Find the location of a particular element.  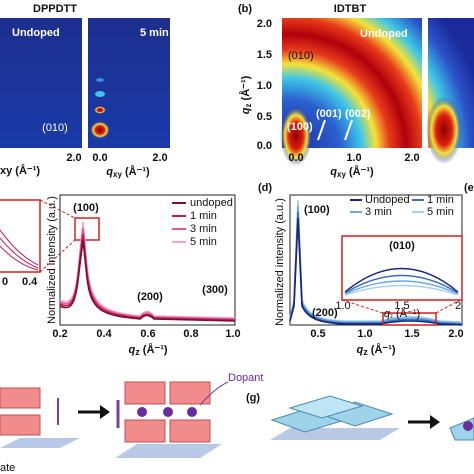

zoom-box is located at coordinates (409, 319).